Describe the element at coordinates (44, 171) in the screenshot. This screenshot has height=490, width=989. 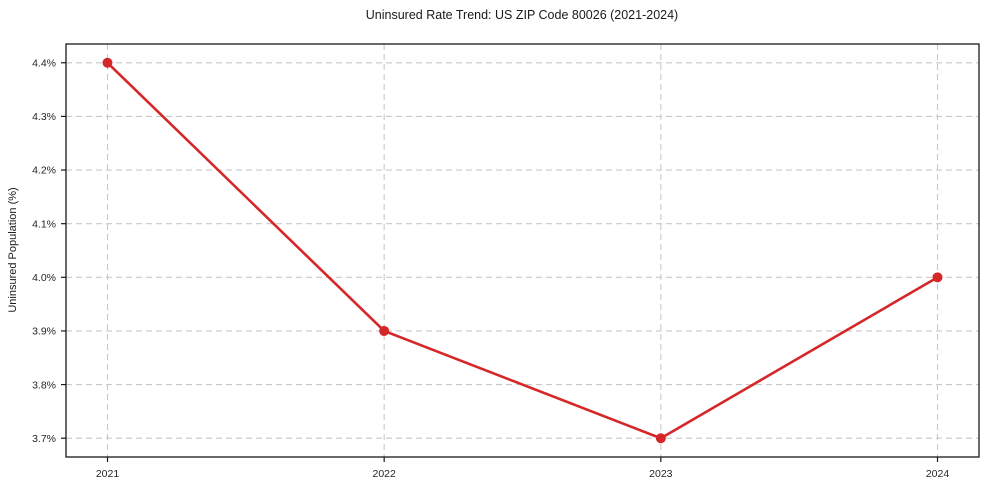
I see `y-tick-label: 4.2%` at that location.